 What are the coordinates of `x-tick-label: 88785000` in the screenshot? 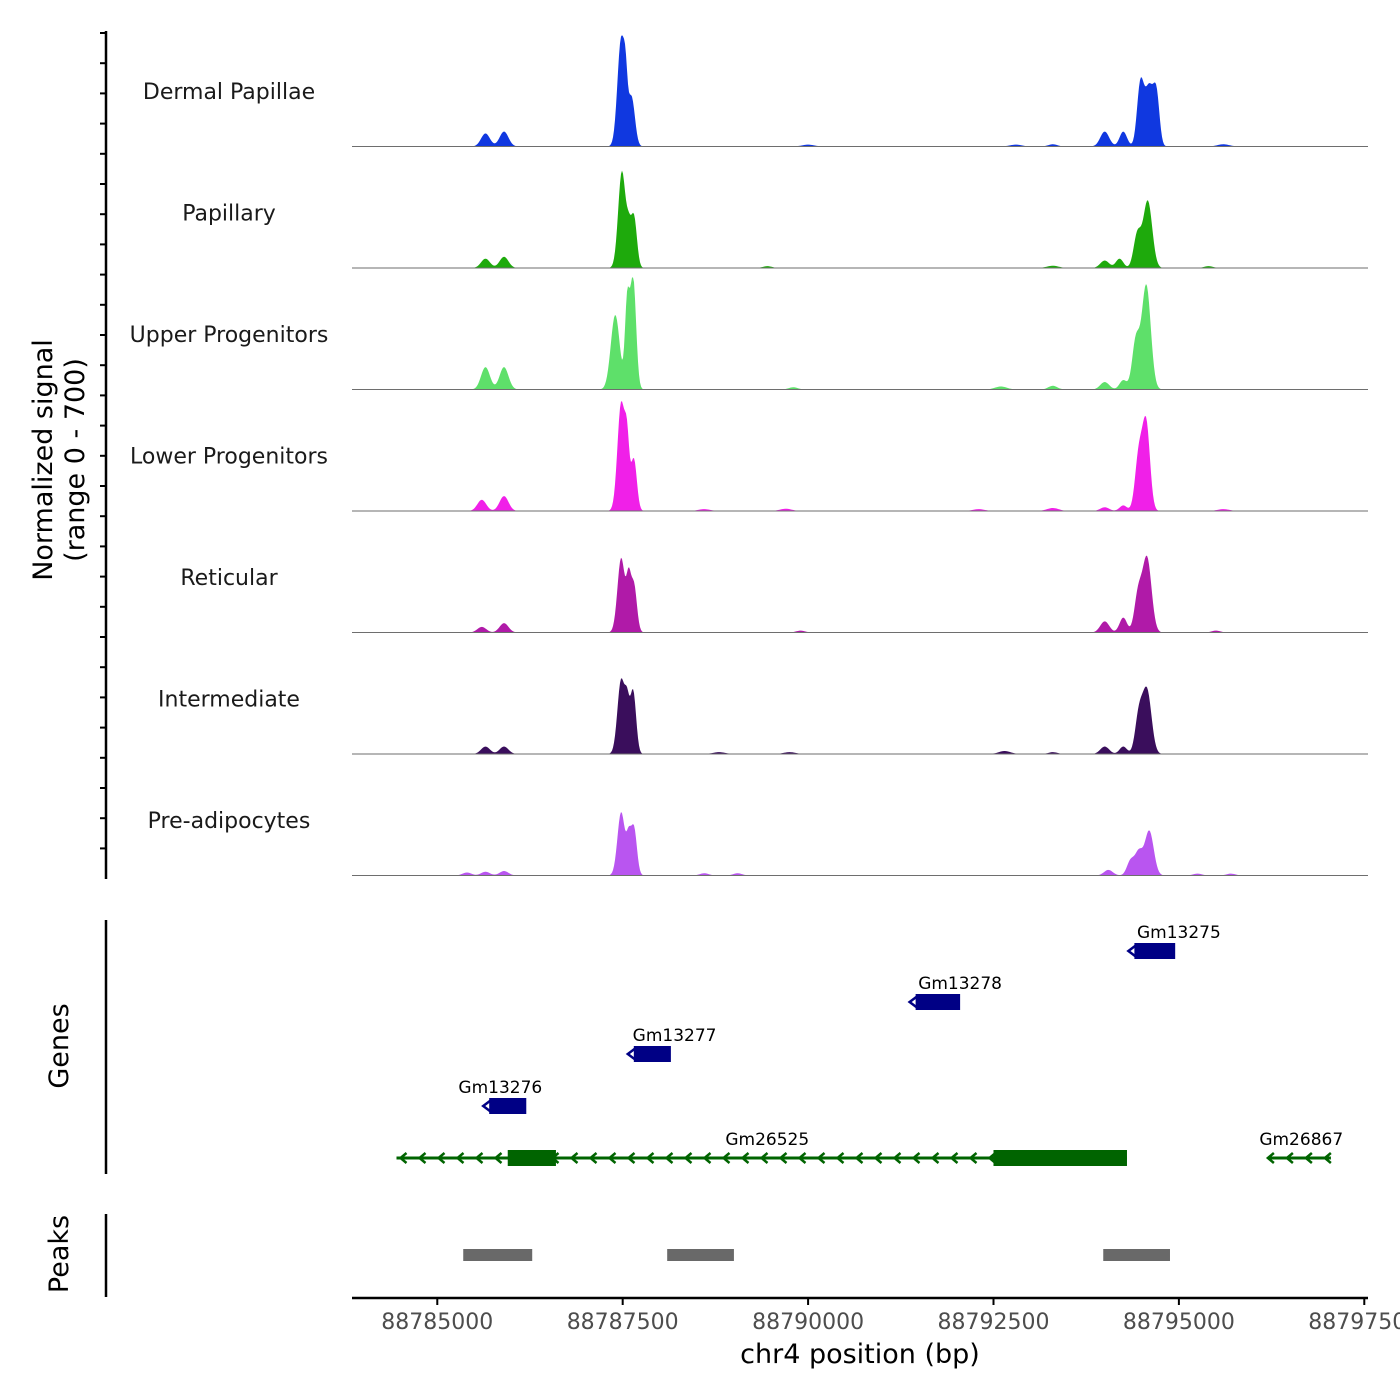 It's located at (437, 1322).